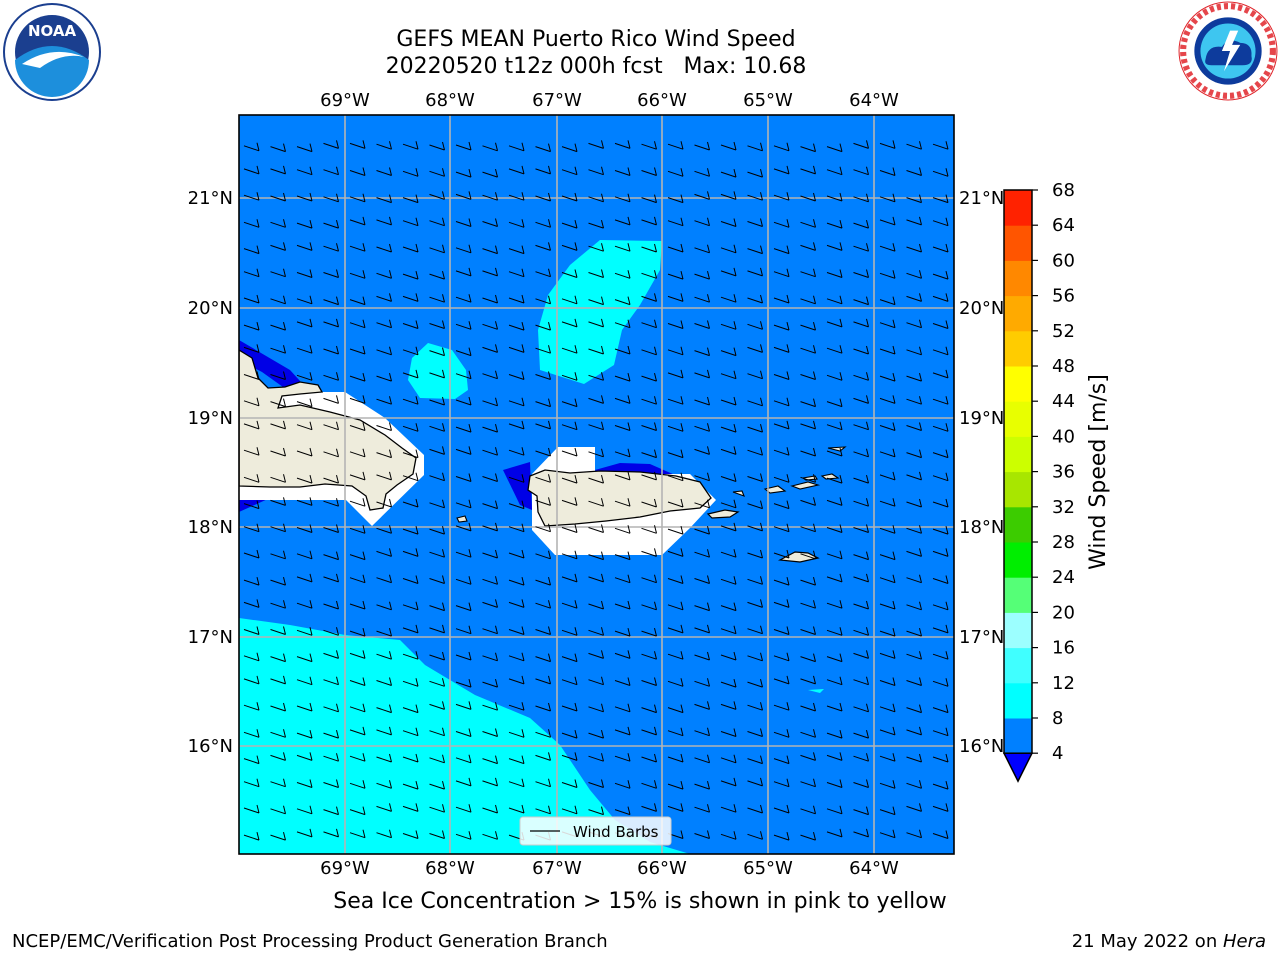  I want to click on colorbar-tick-label: 60, so click(1063, 260).